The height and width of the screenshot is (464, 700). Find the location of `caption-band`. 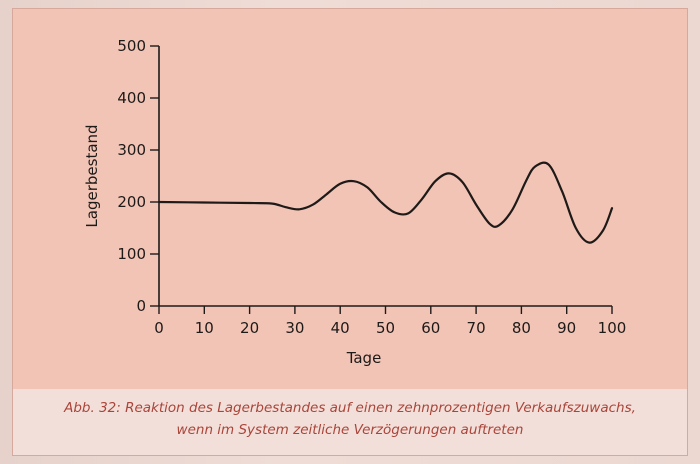

caption-band is located at coordinates (350, 422).